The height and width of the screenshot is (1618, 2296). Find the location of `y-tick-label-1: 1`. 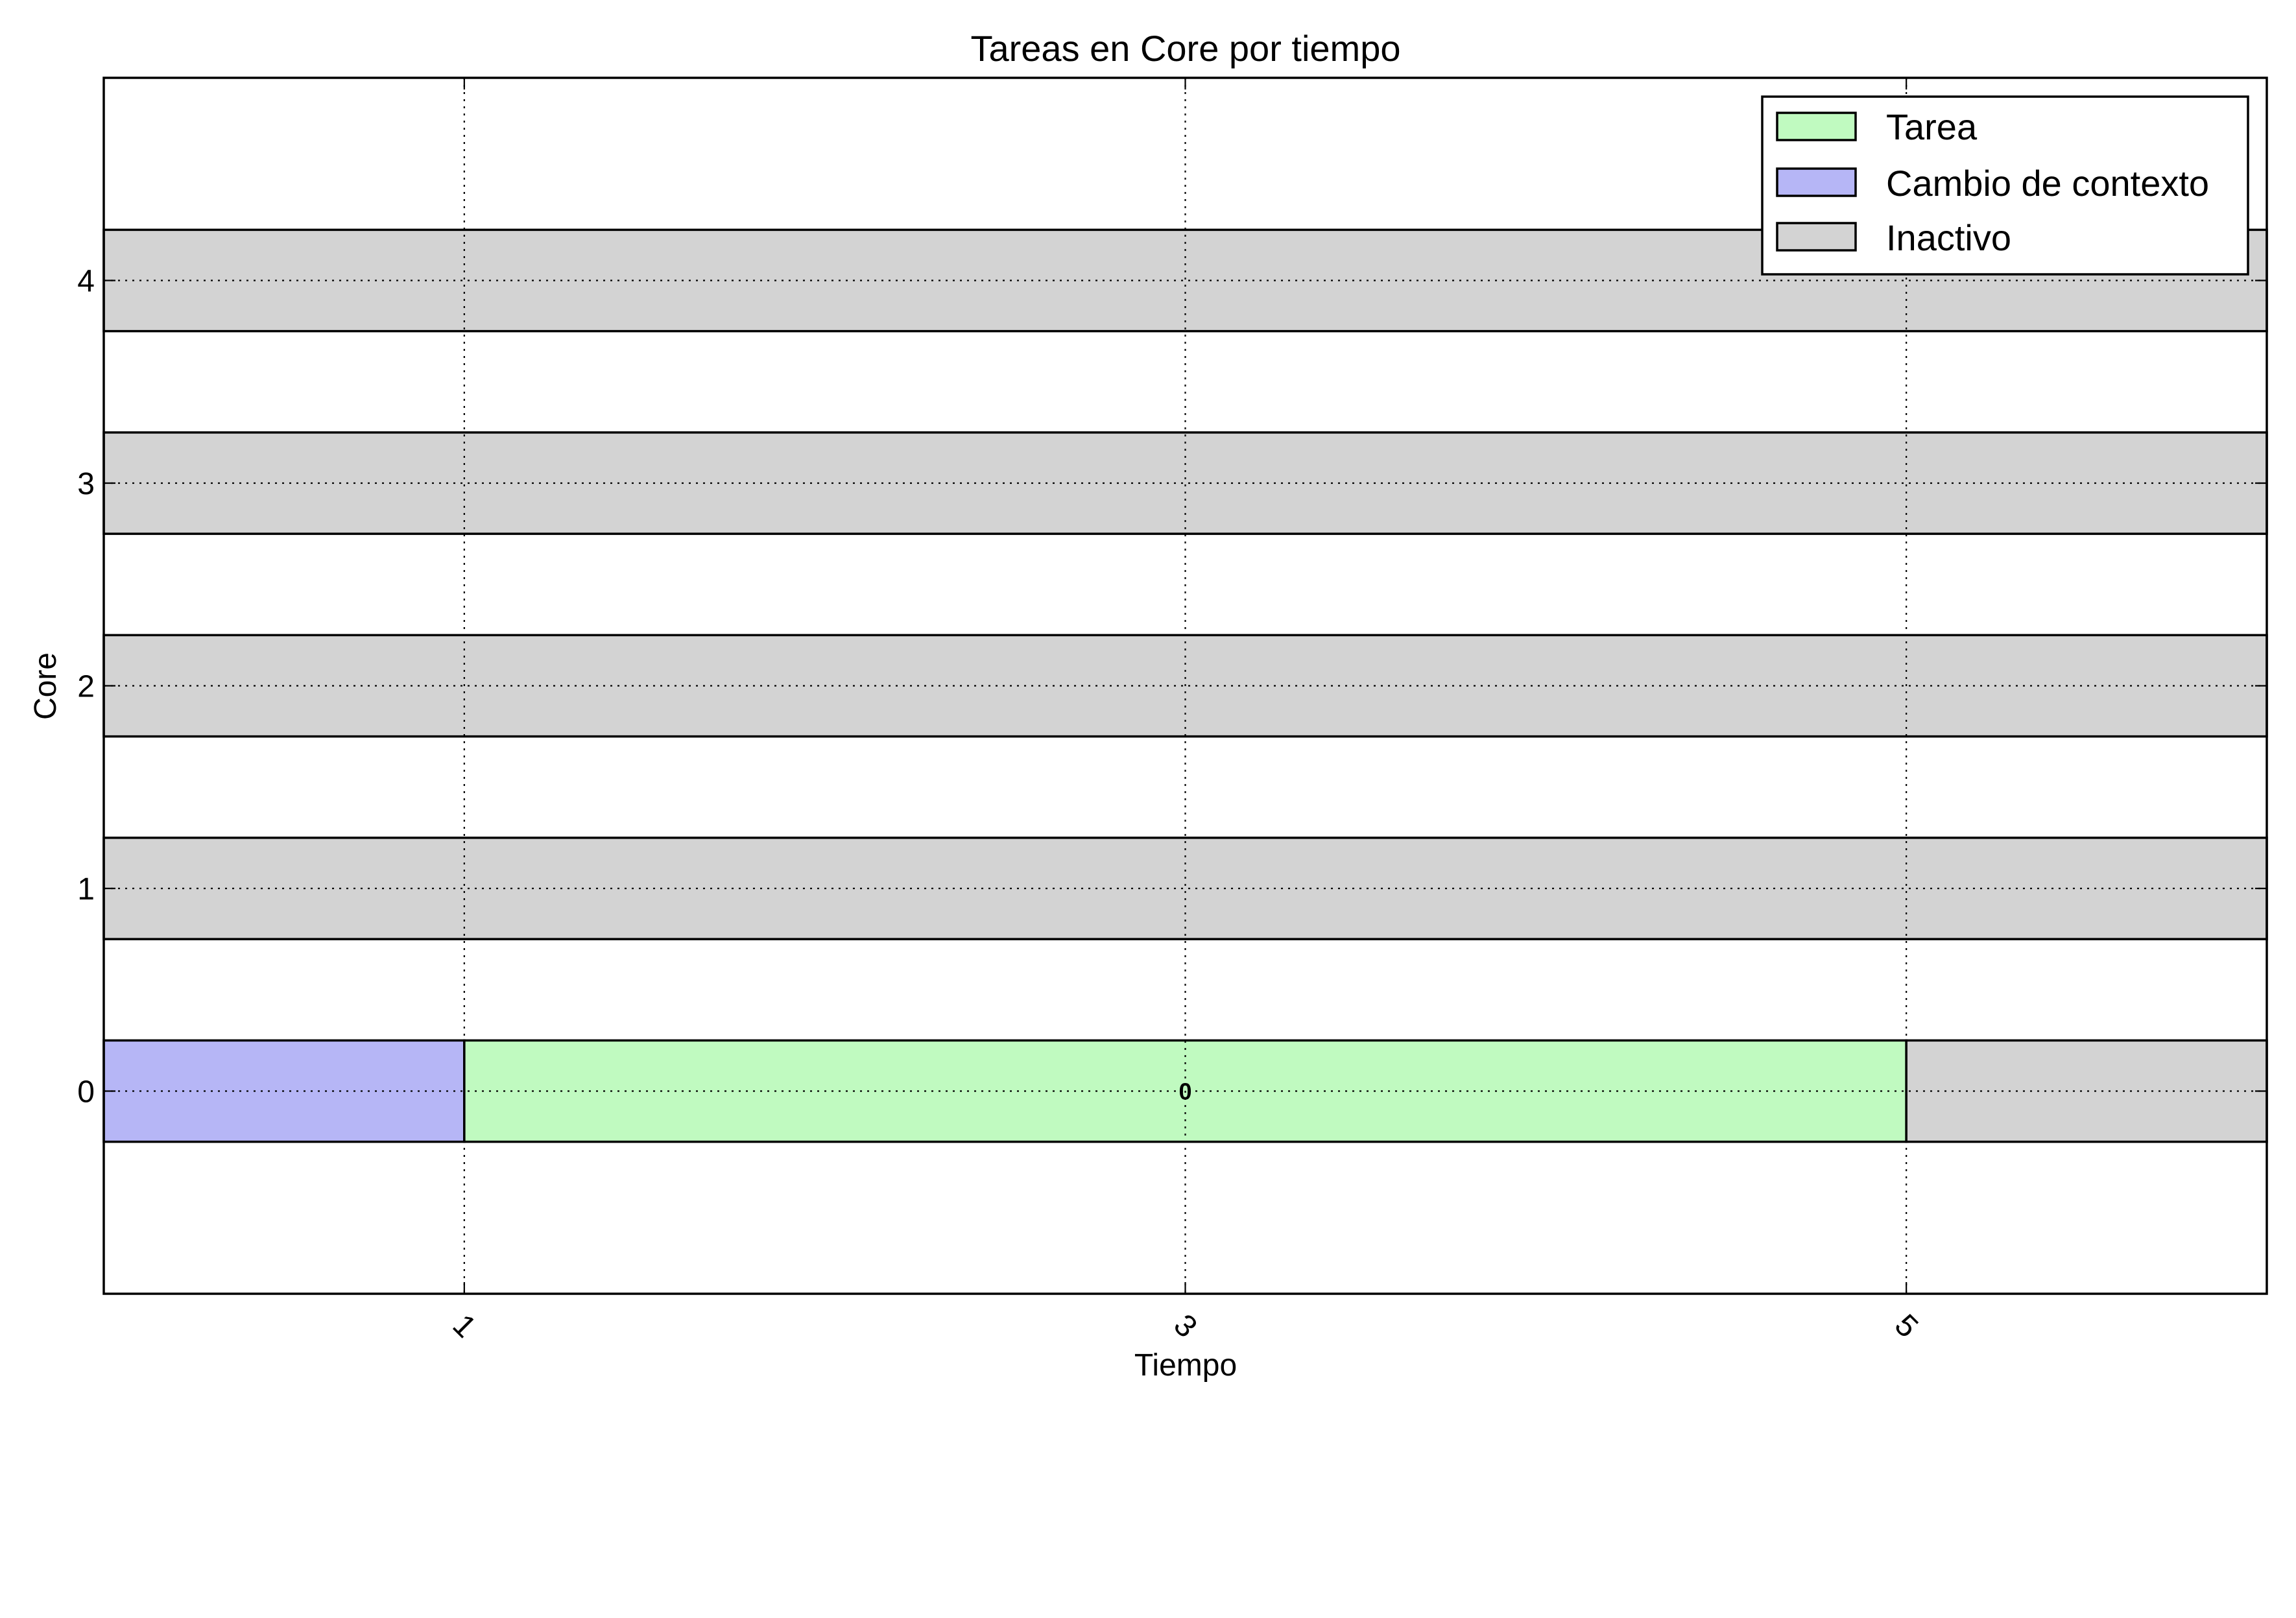

y-tick-label-1: 1 is located at coordinates (86, 890).